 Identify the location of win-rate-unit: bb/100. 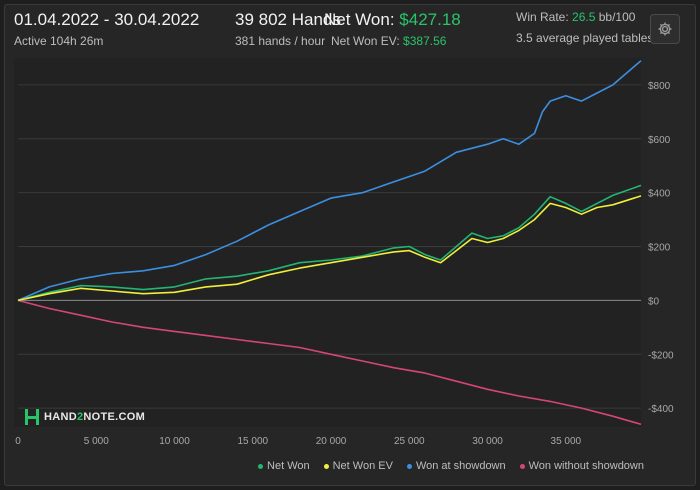
(617, 17).